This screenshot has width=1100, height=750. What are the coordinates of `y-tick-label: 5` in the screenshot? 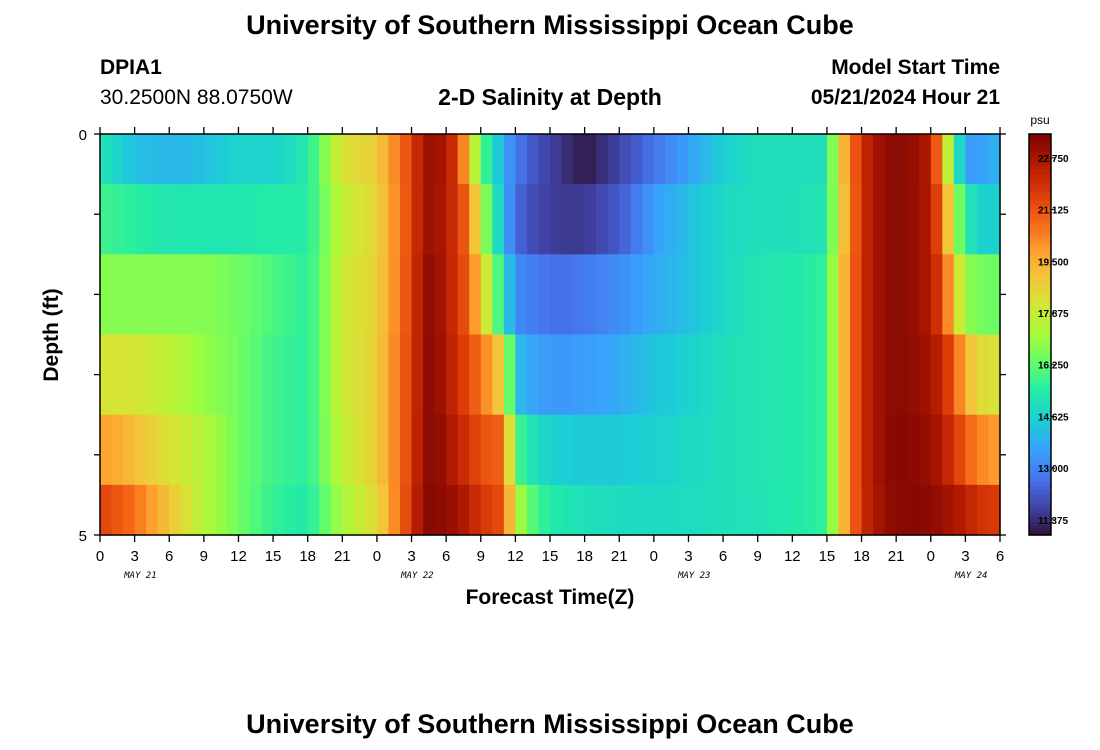 It's located at (83, 536).